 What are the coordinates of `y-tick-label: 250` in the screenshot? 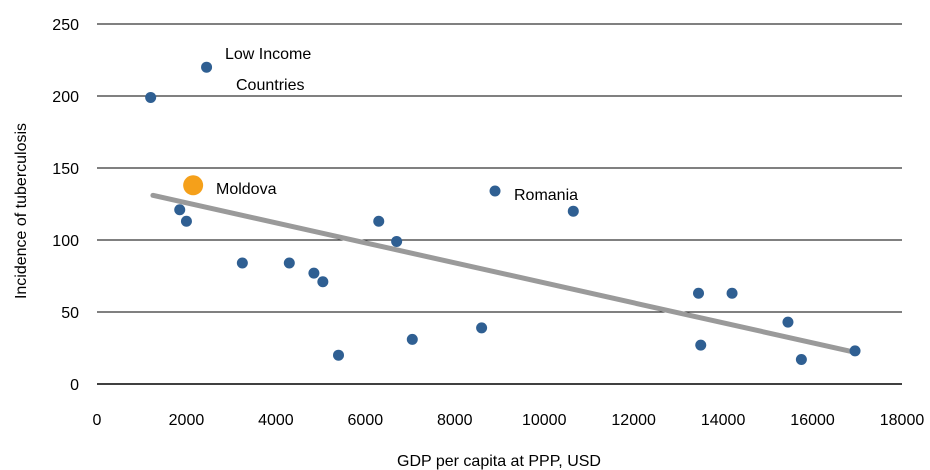 It's located at (65, 25).